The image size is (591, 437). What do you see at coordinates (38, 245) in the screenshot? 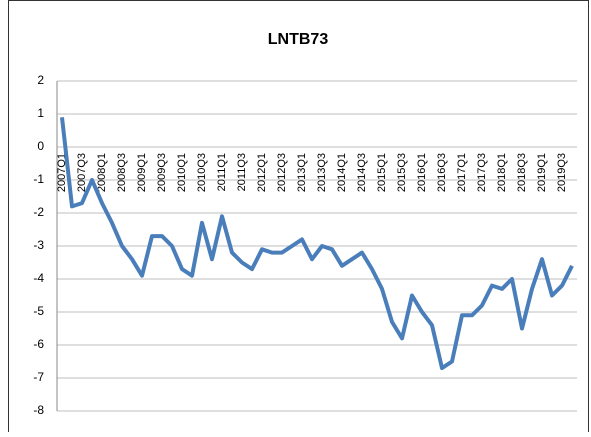
I see `y-tick-label: -3` at bounding box center [38, 245].